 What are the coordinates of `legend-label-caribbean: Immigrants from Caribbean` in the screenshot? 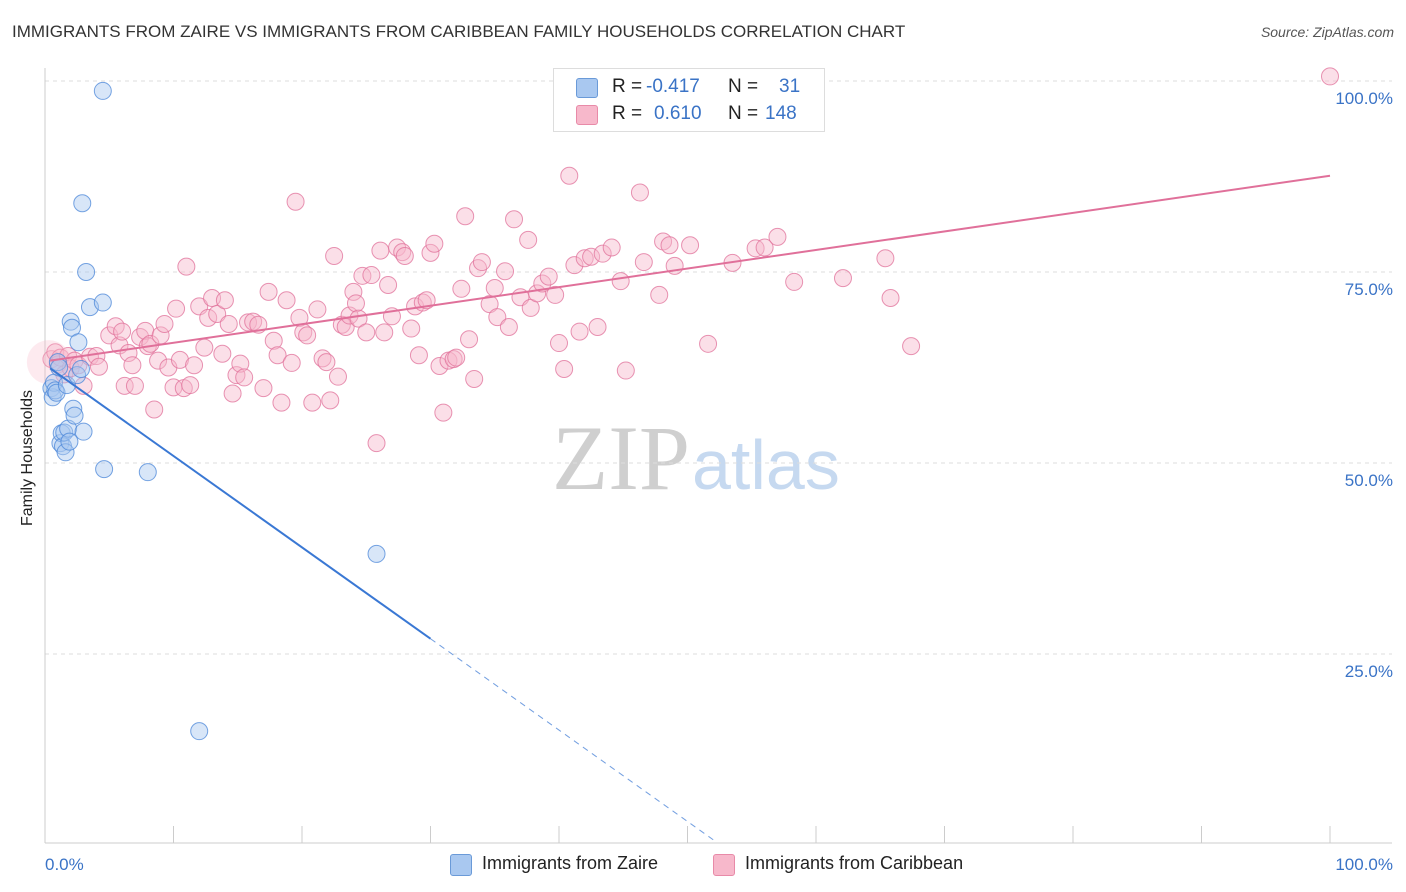 It's located at (854, 863).